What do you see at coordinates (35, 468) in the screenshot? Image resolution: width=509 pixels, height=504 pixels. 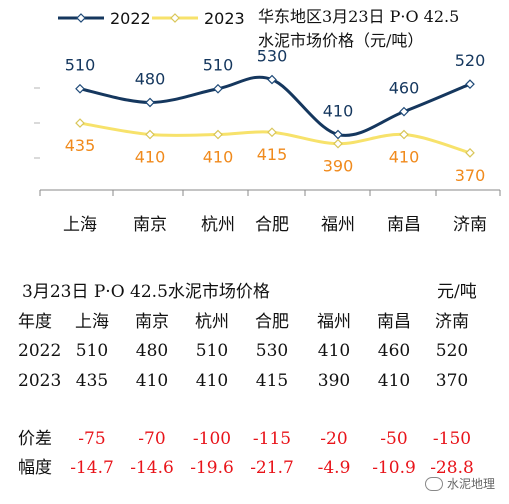 I see `table-row-label: 幅度` at bounding box center [35, 468].